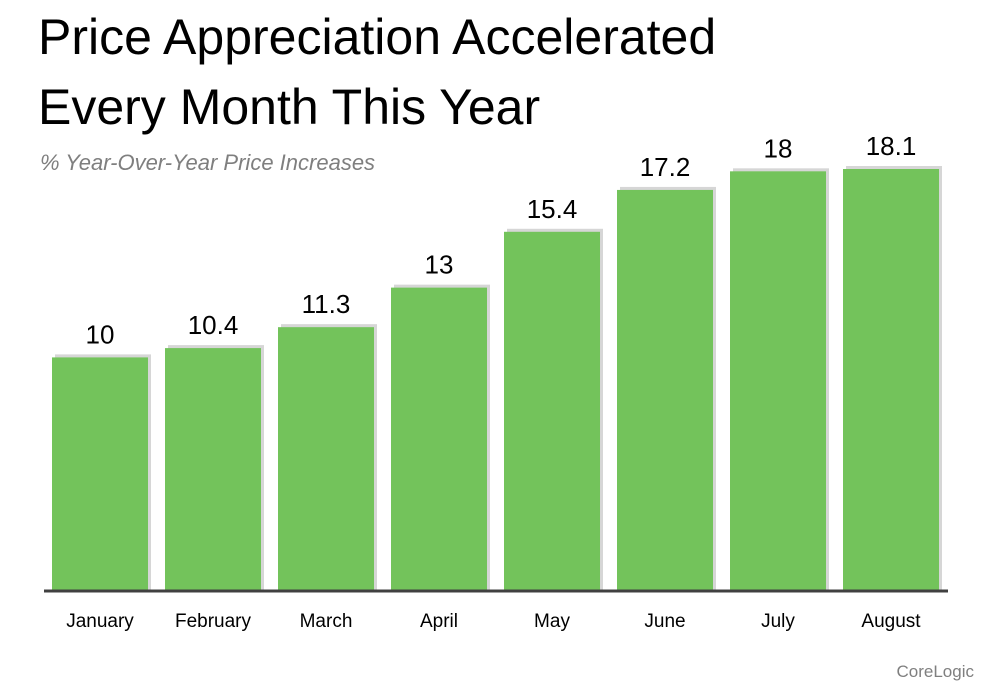 The height and width of the screenshot is (688, 1000). What do you see at coordinates (377, 37) in the screenshot?
I see `chart-title-line-1: Price Appreciation Accelerated` at bounding box center [377, 37].